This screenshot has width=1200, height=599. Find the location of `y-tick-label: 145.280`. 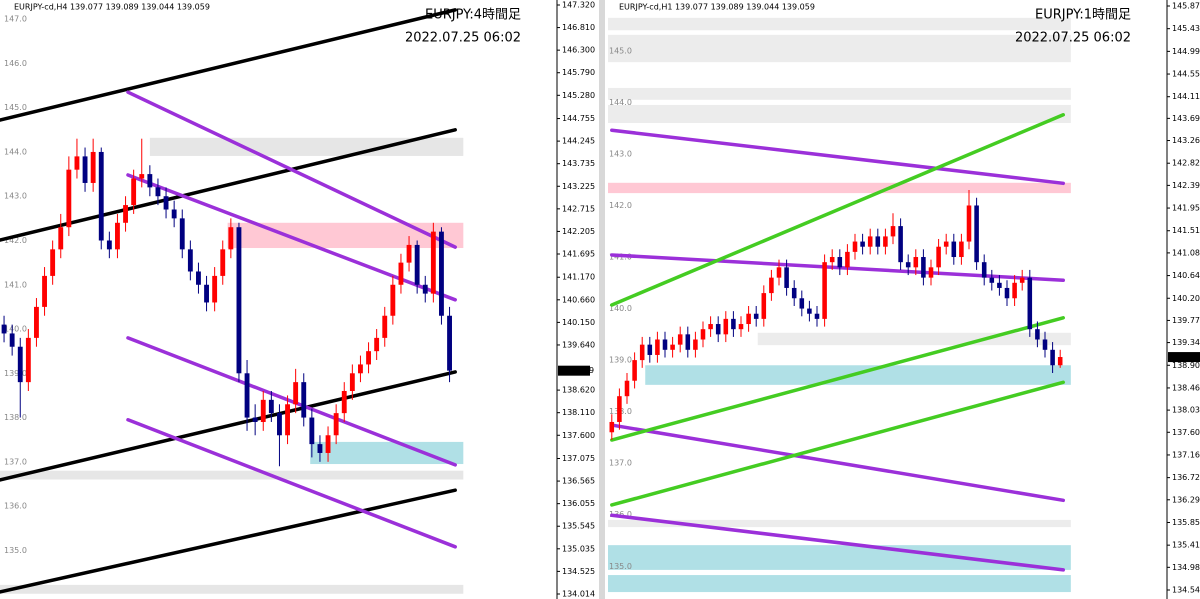

y-tick-label: 145.280 is located at coordinates (578, 95).